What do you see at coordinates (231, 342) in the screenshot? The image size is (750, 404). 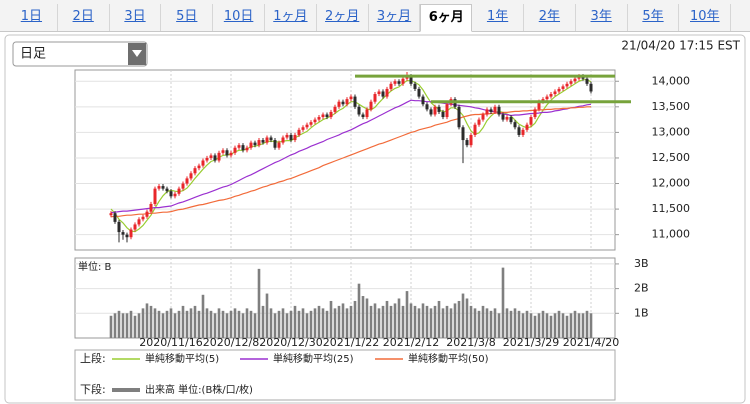 I see `x-tick-label: 2020/12/8` at bounding box center [231, 342].